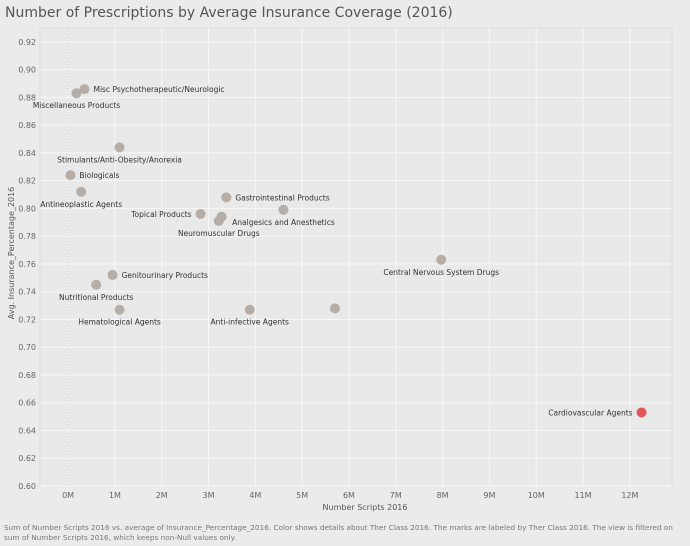 The image size is (690, 546). I want to click on x-tick-label: 4M, so click(255, 495).